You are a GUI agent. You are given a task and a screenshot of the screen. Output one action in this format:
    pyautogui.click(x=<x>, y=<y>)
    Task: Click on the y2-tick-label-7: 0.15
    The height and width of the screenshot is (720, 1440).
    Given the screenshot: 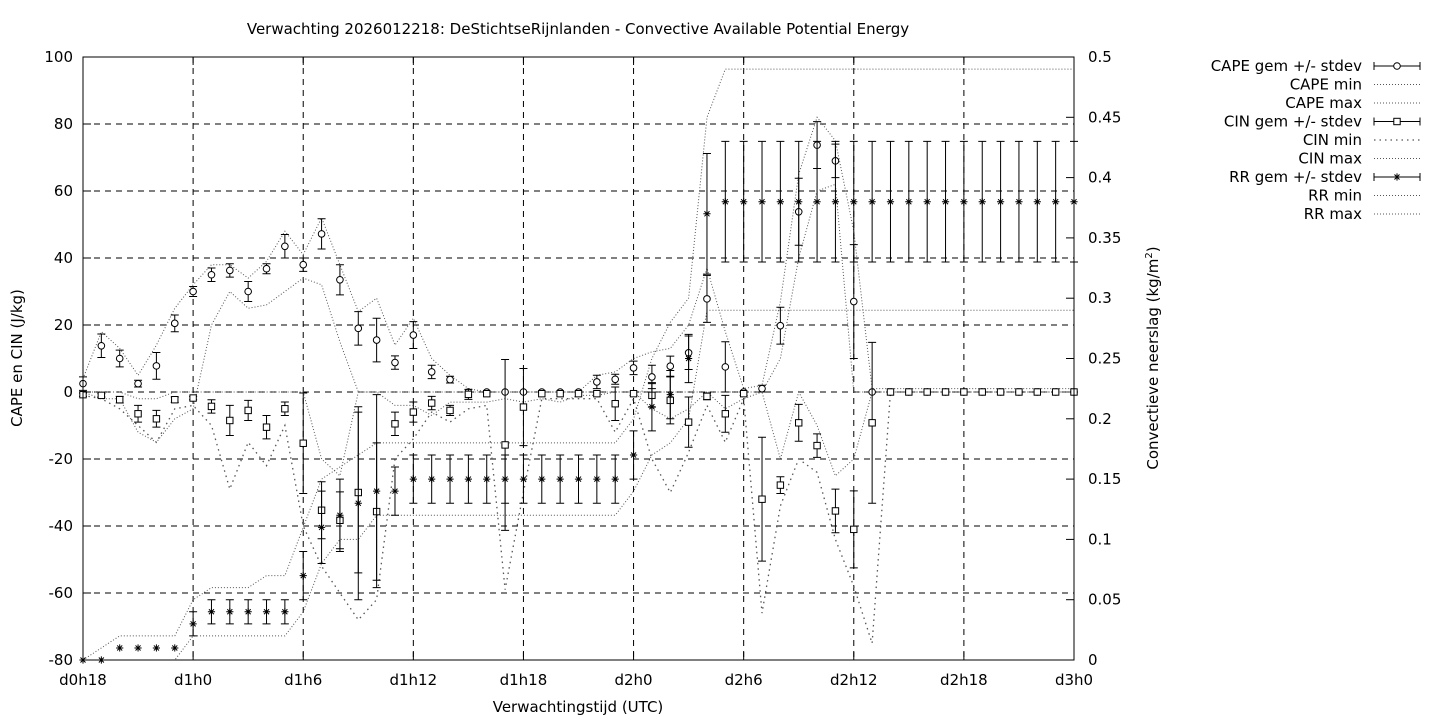 What is the action you would take?
    pyautogui.click(x=1104, y=479)
    